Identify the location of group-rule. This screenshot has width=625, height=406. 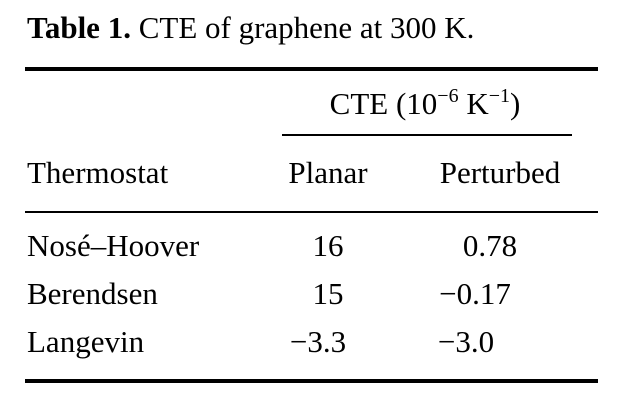
(427, 135).